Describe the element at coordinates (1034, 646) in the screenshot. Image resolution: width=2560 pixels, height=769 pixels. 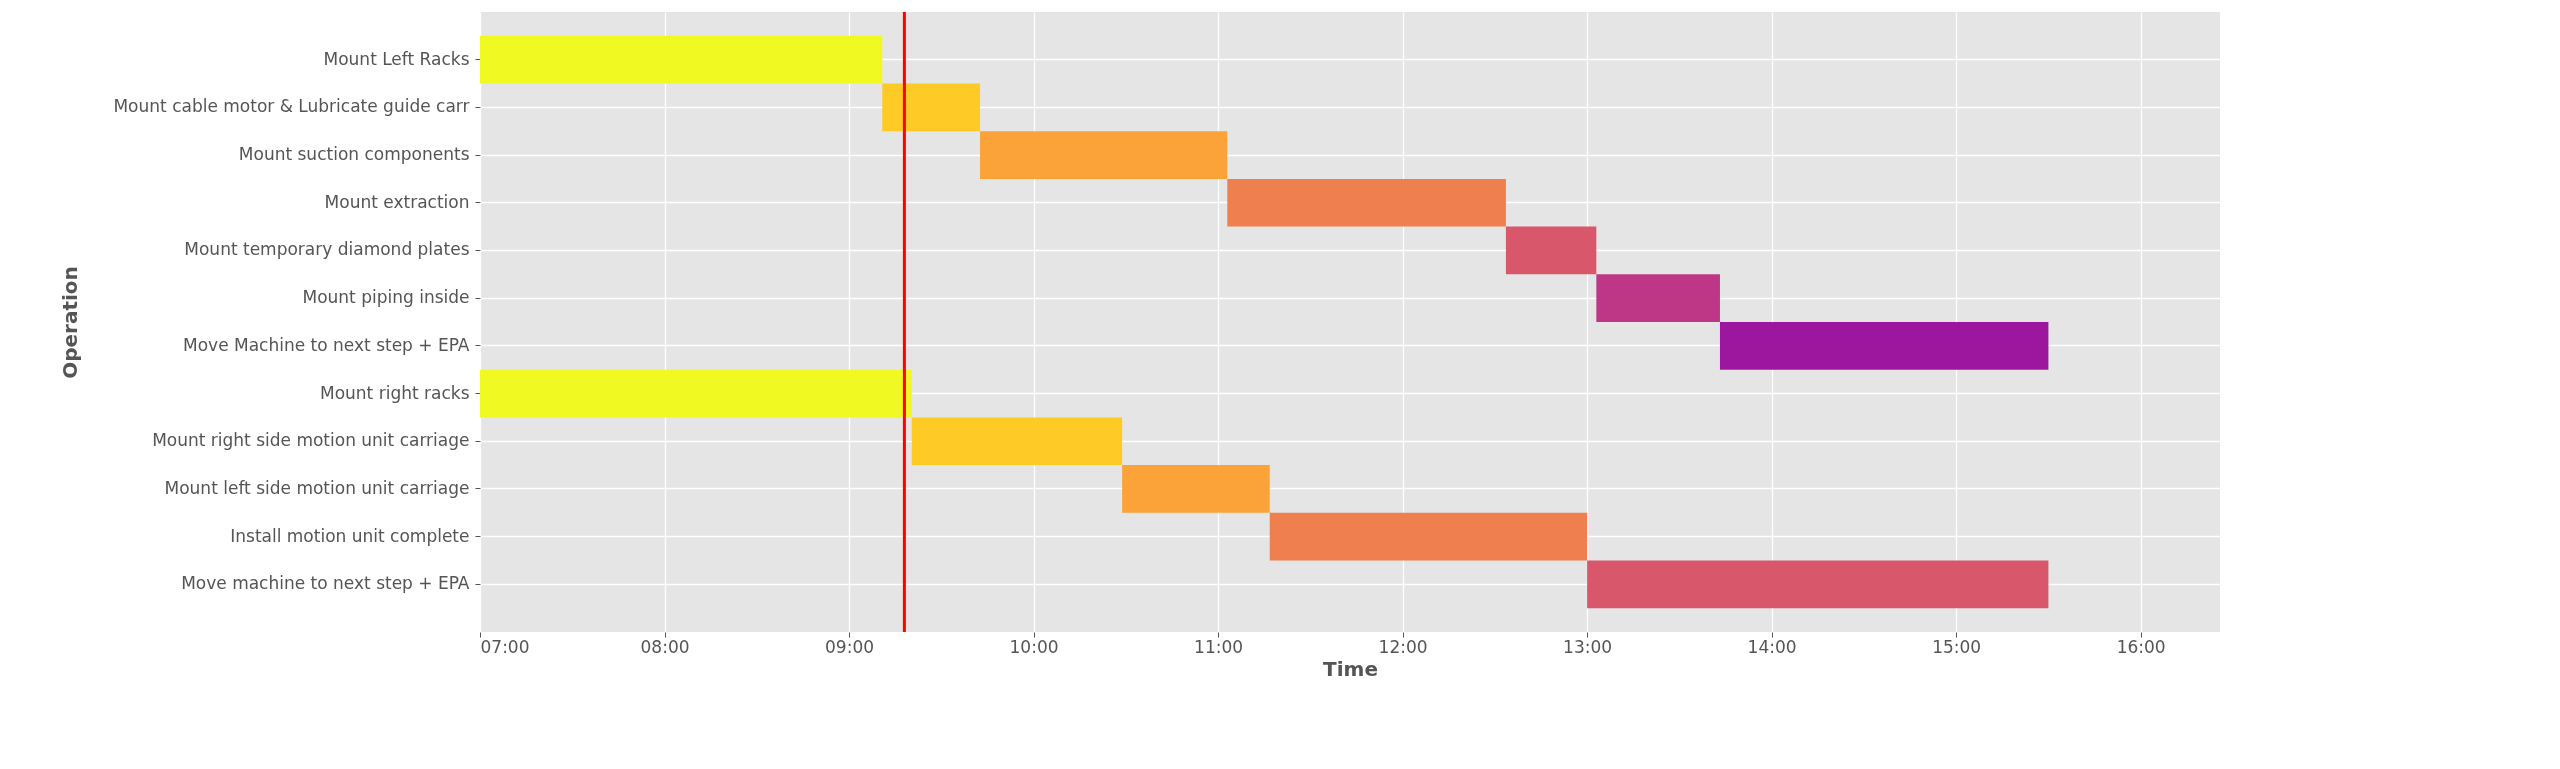
I see `x-tick-label: 10:00` at that location.